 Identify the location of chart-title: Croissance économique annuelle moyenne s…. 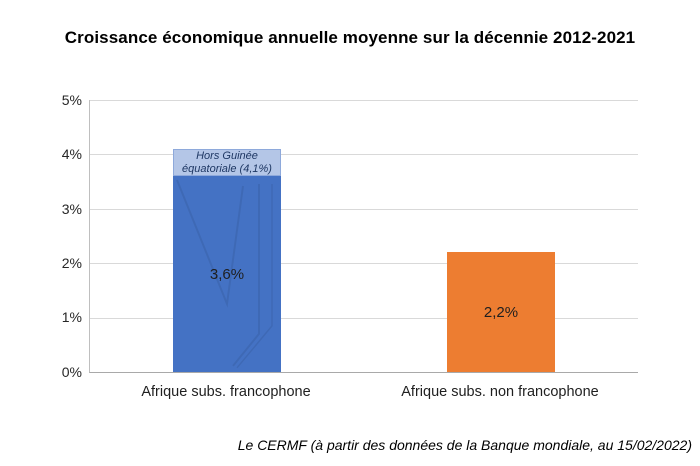
(350, 37).